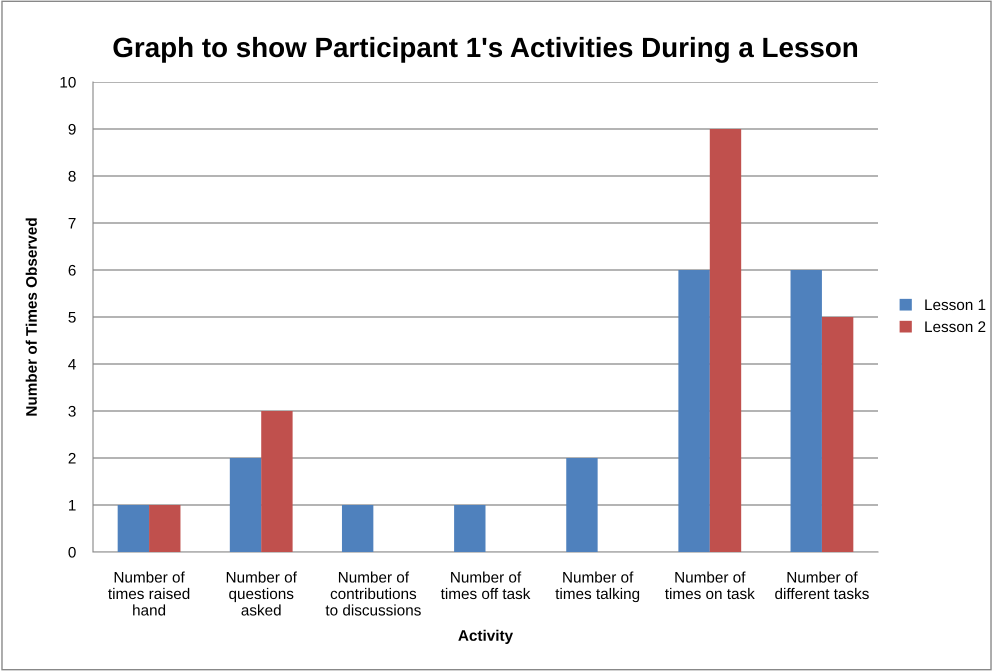  What do you see at coordinates (710, 585) in the screenshot?
I see `x-tick-label: Number of times on task` at bounding box center [710, 585].